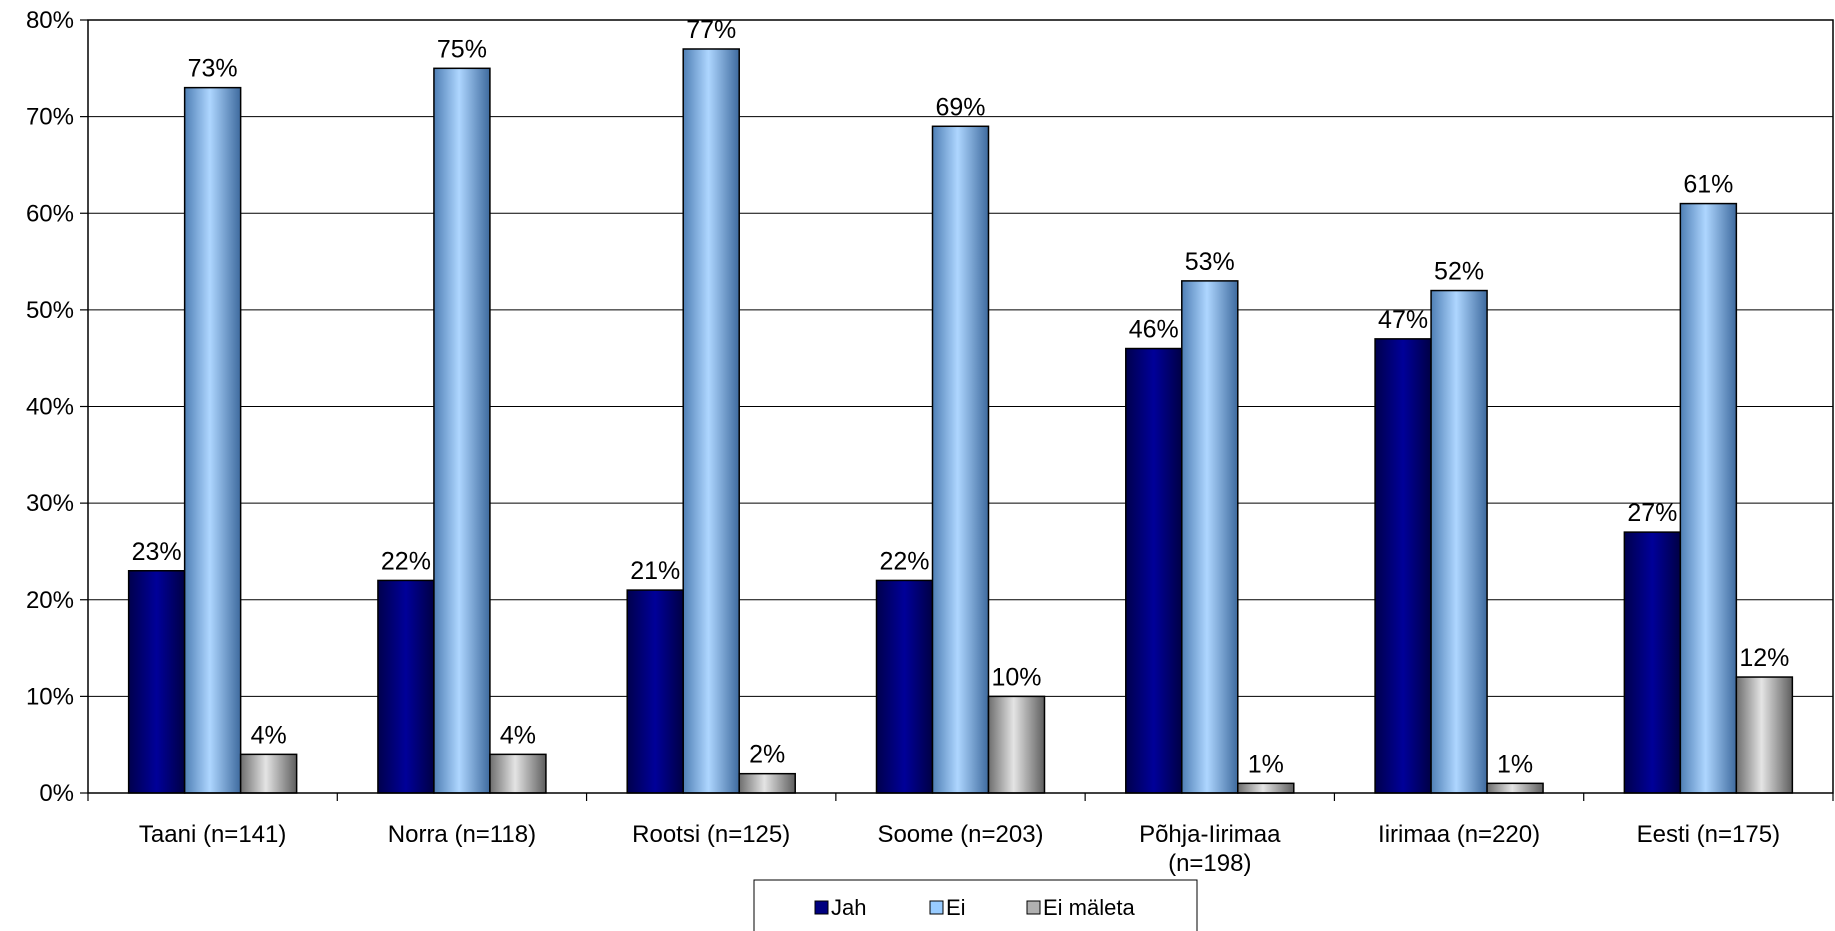  Describe the element at coordinates (212, 834) in the screenshot. I see `x-category-label: Taani (n=141)` at that location.